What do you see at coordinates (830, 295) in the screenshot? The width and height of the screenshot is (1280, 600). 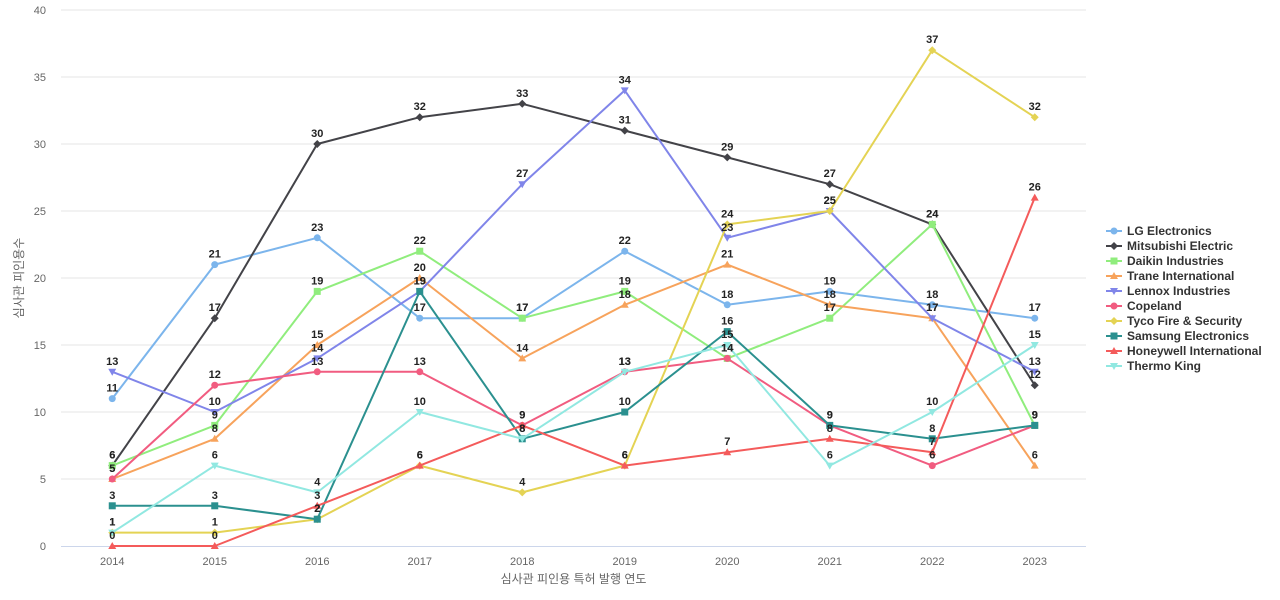 I see `data-label: 18` at bounding box center [830, 295].